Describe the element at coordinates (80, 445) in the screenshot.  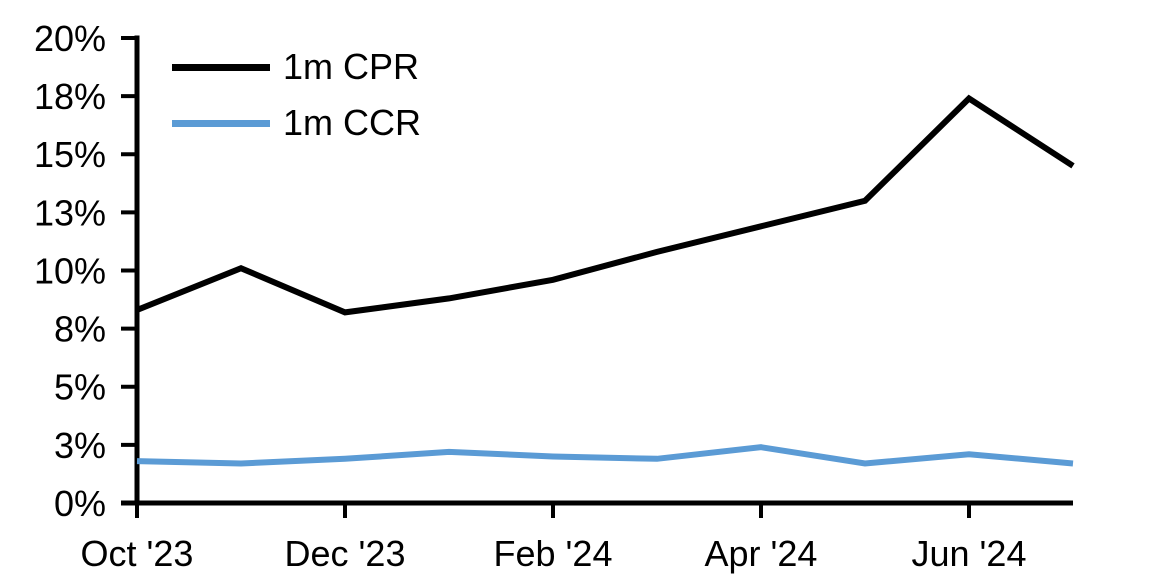
I see `y-tick-label: 3%` at that location.